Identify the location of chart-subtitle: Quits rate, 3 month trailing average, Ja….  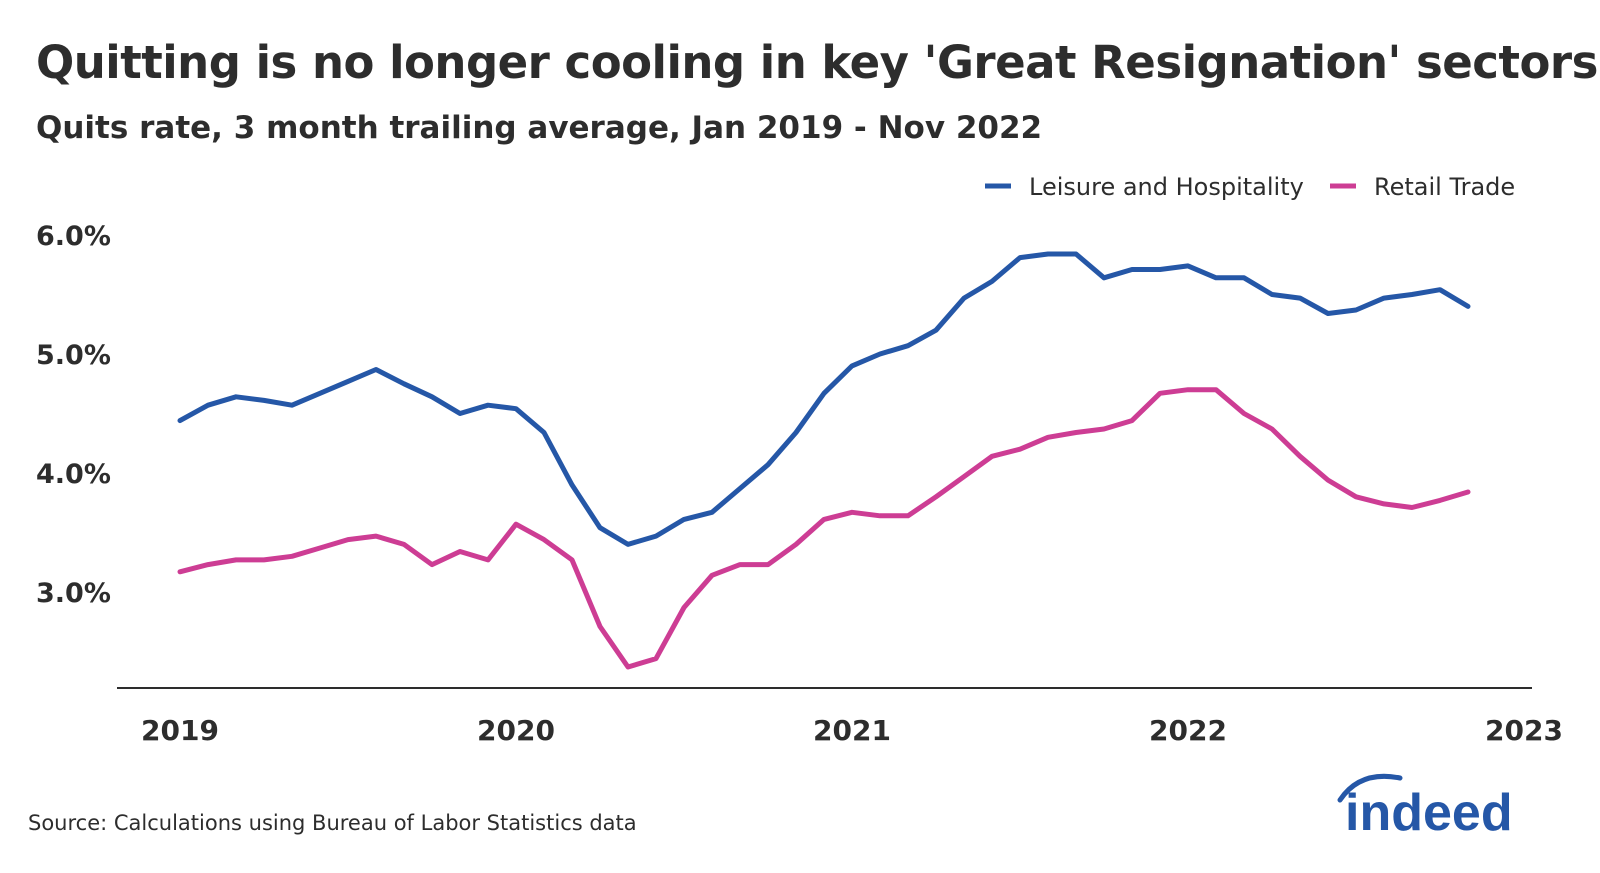
(539, 128).